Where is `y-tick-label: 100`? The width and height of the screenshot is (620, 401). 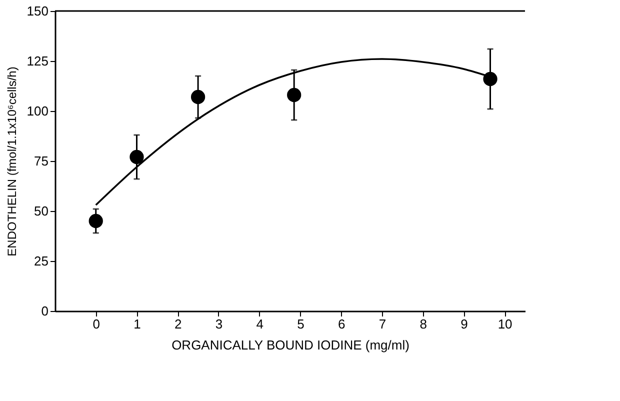
y-tick-label: 100 is located at coordinates (37, 111).